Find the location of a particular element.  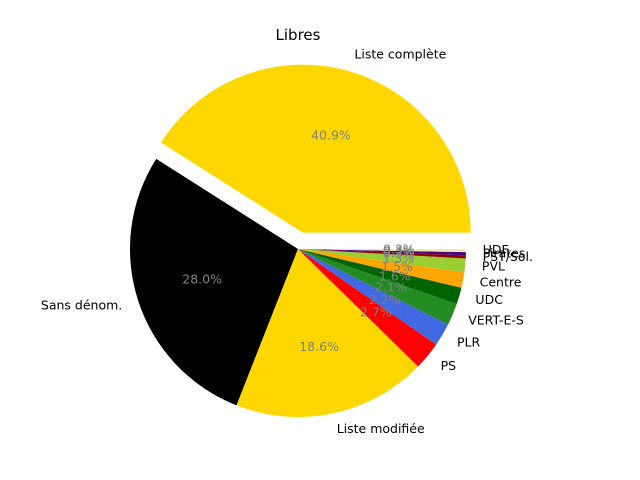

pie-slice-pst-sol is located at coordinates (382, 254).